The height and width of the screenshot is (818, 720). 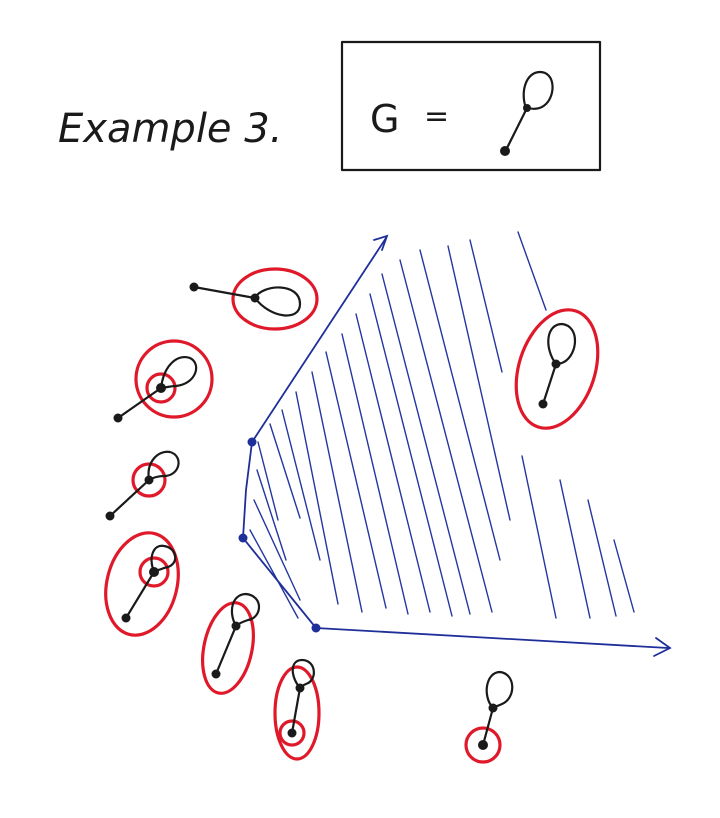 What do you see at coordinates (471, 106) in the screenshot?
I see `graph-definition-box: G =` at bounding box center [471, 106].